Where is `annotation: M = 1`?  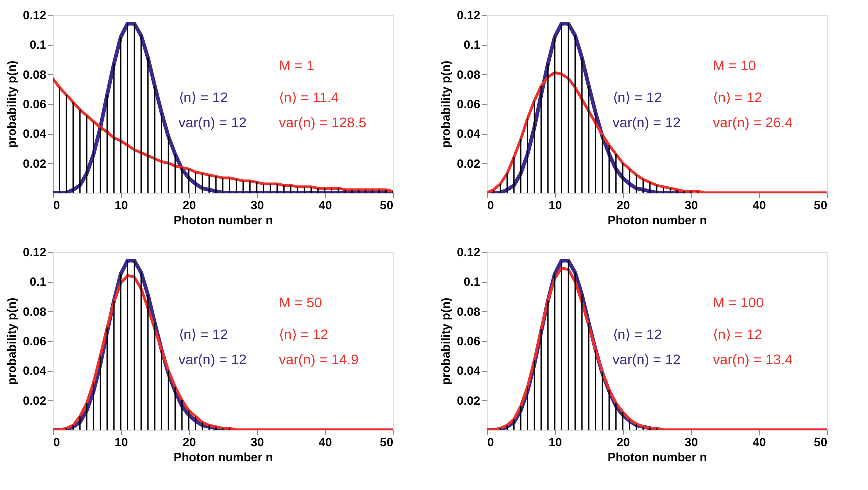
annotation: M = 1 is located at coordinates (297, 66).